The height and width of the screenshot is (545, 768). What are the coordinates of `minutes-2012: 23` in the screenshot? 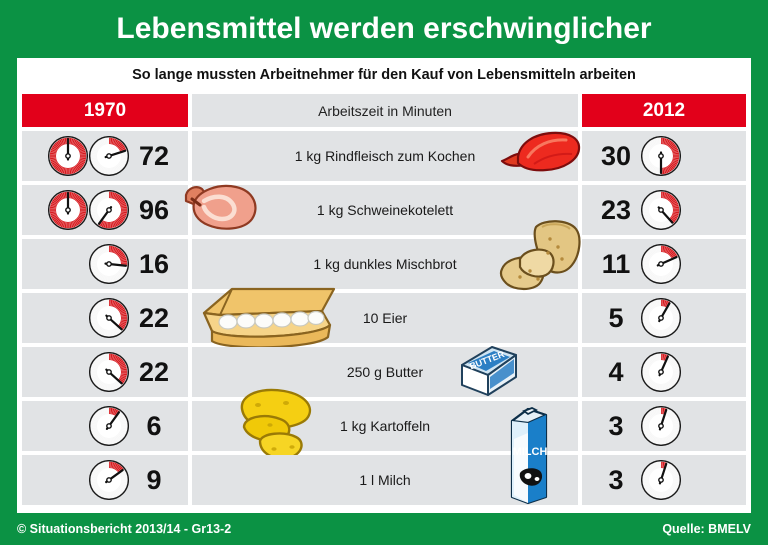 It's located at (616, 209).